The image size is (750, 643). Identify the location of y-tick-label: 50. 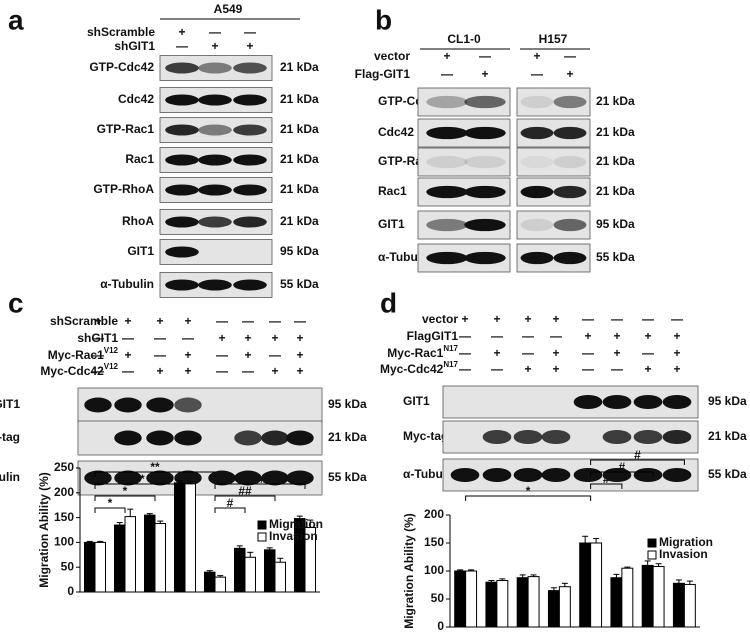
(438, 598).